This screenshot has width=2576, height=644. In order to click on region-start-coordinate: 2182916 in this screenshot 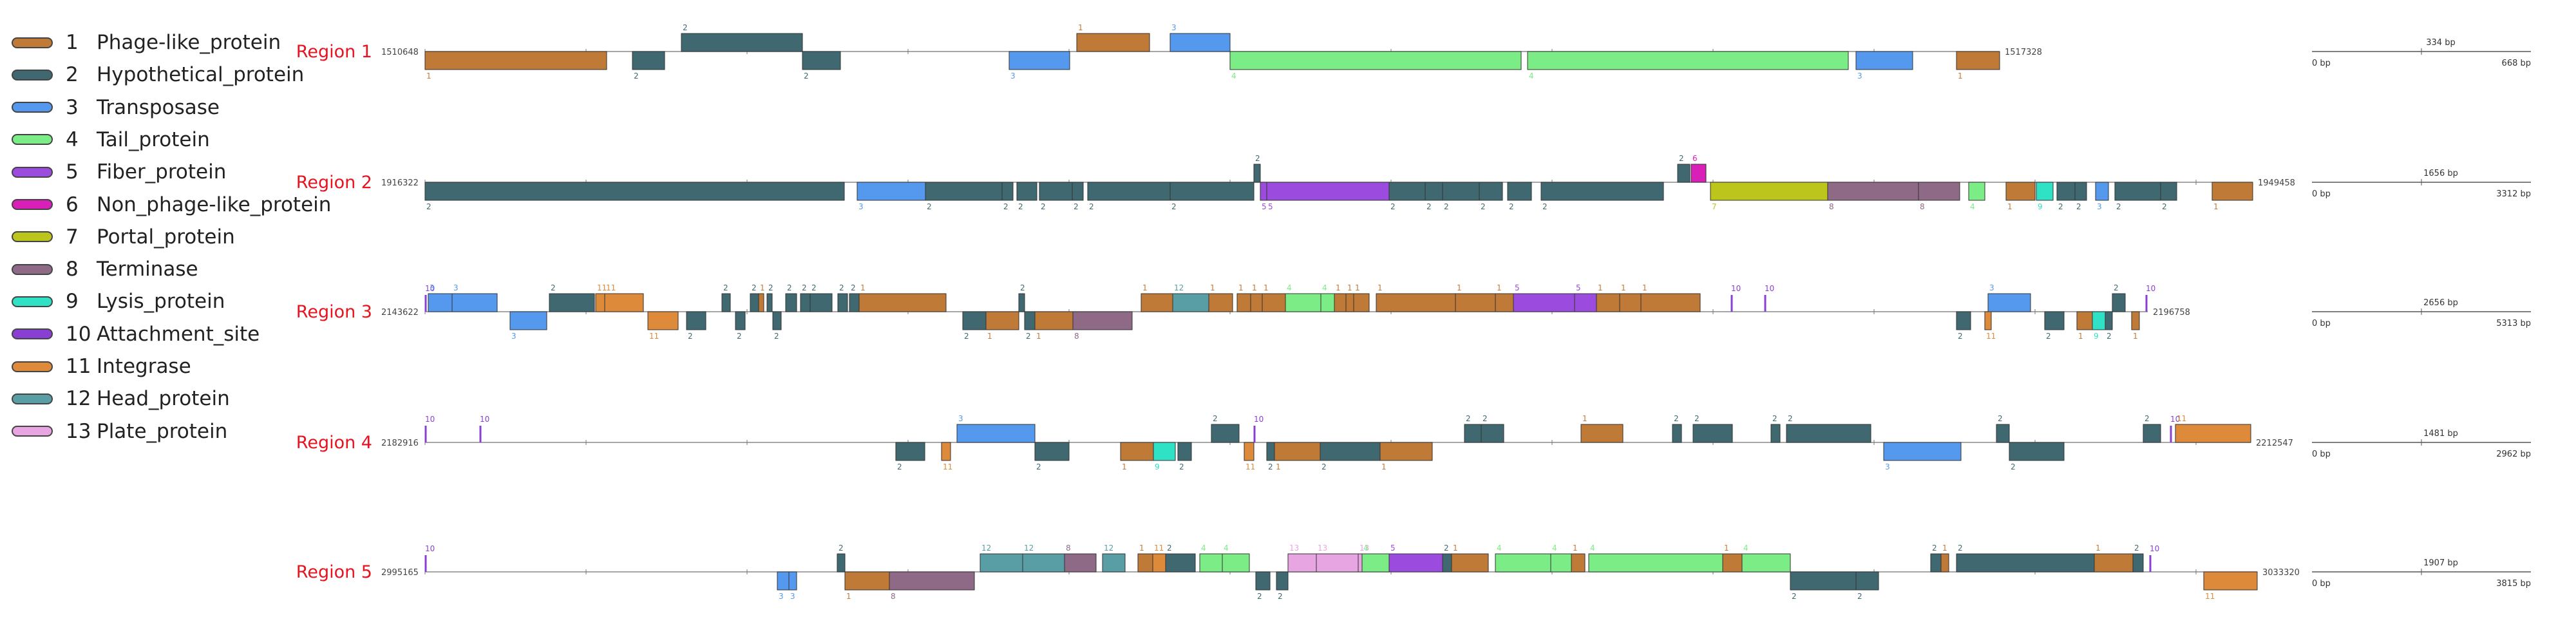, I will do `click(400, 444)`.